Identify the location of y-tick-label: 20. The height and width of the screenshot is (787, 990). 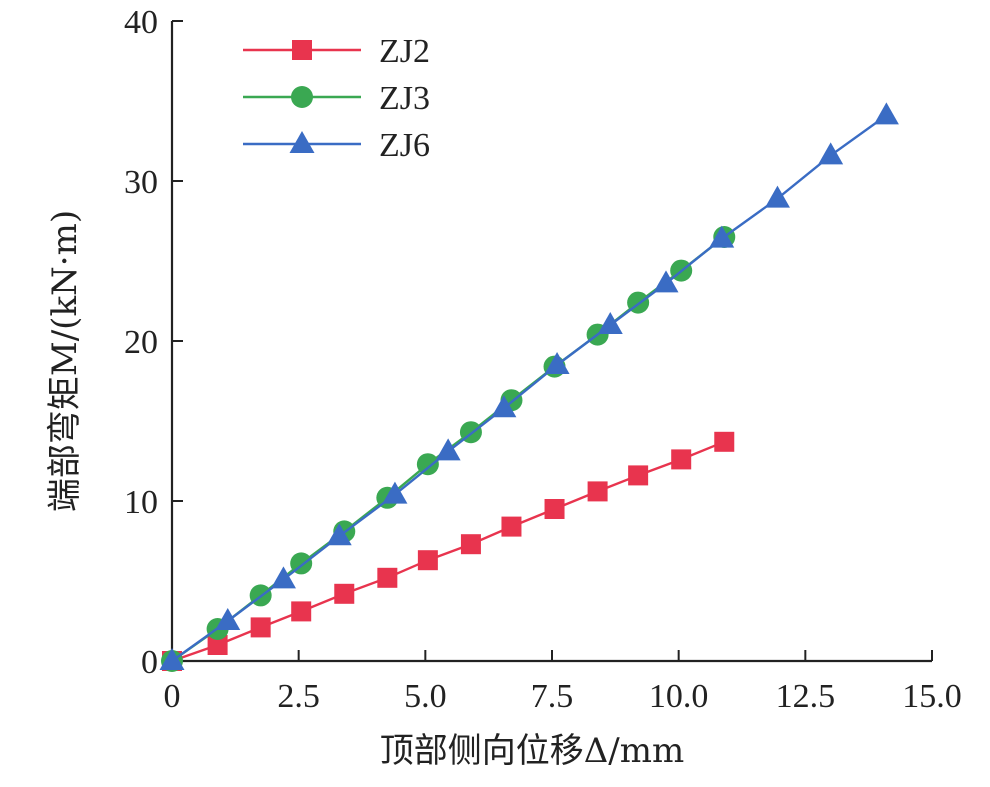
(141, 342).